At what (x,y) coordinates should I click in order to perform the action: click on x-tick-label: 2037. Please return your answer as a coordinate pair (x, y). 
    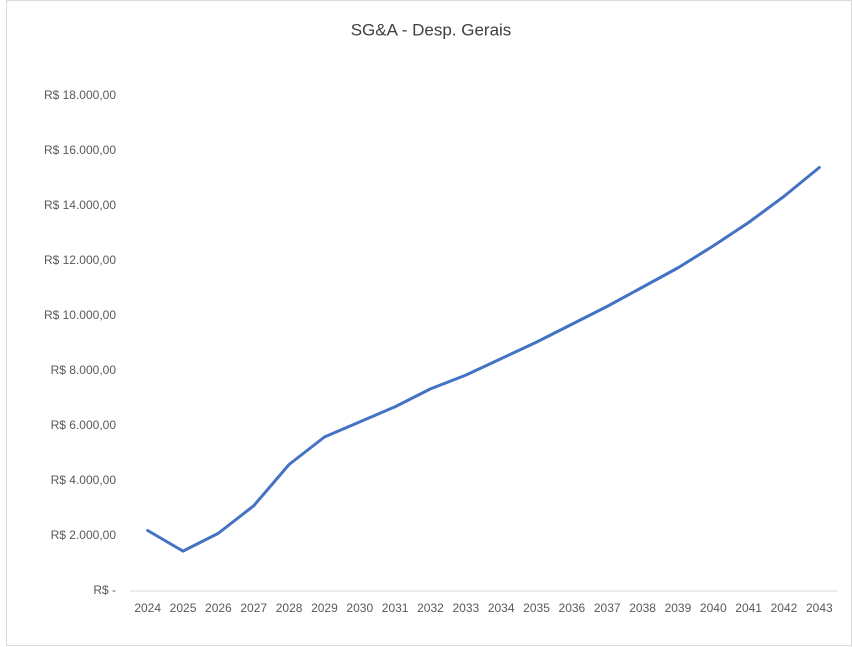
    Looking at the image, I should click on (607, 608).